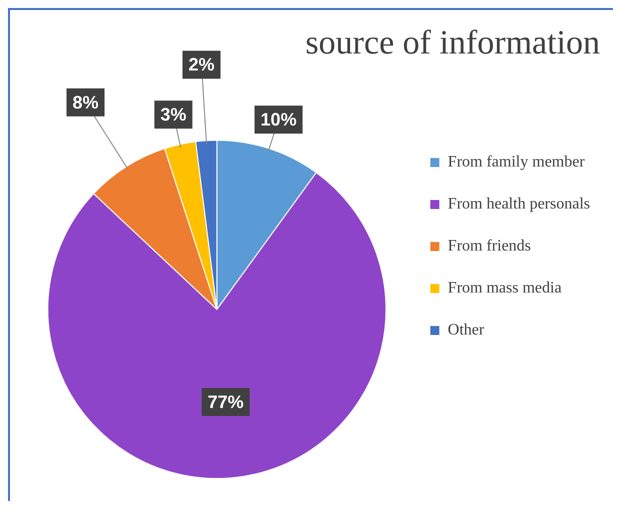  Describe the element at coordinates (519, 204) in the screenshot. I see `legend-label: From health personals` at that location.